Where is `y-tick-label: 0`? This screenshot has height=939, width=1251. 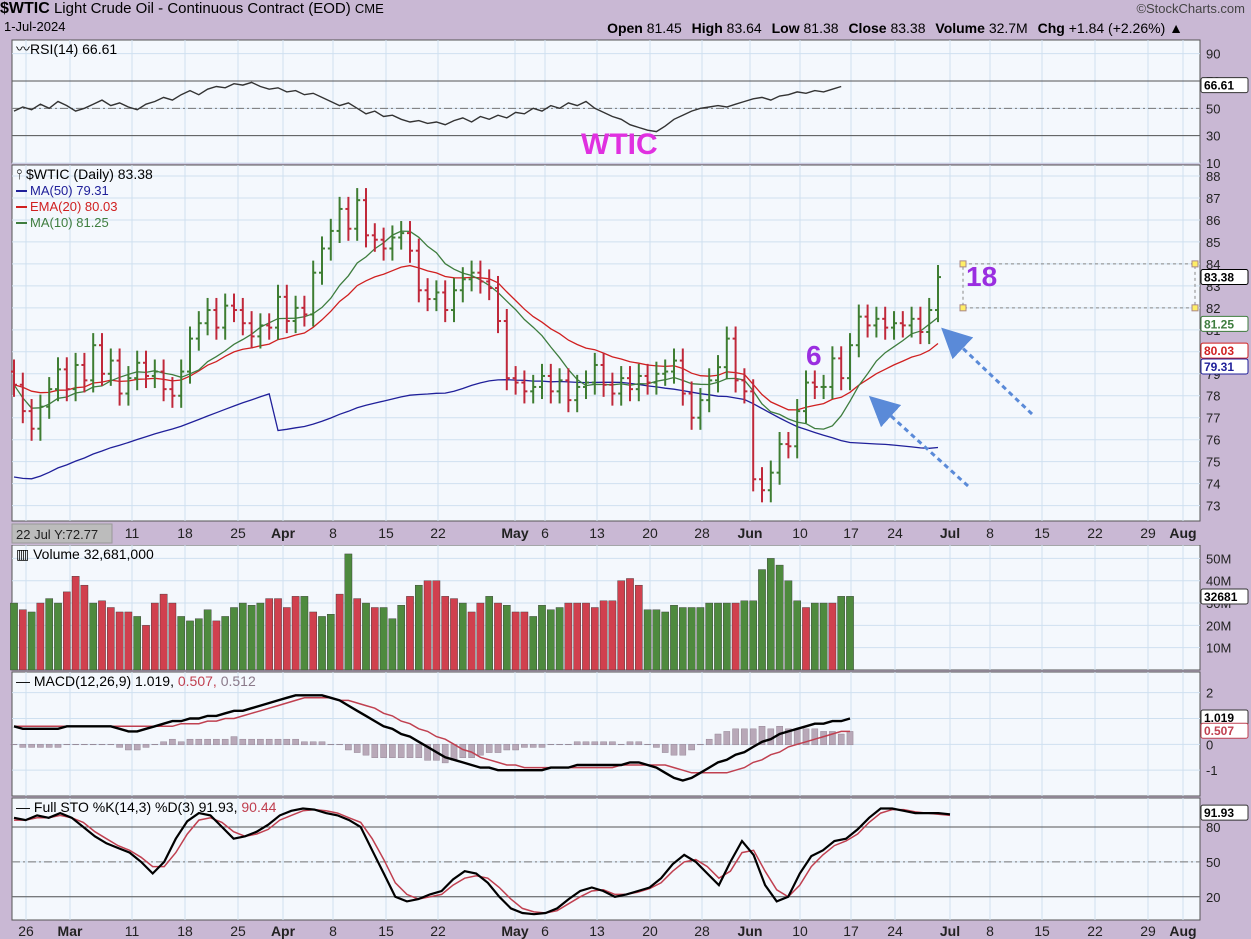 y-tick-label: 0 is located at coordinates (1209, 744).